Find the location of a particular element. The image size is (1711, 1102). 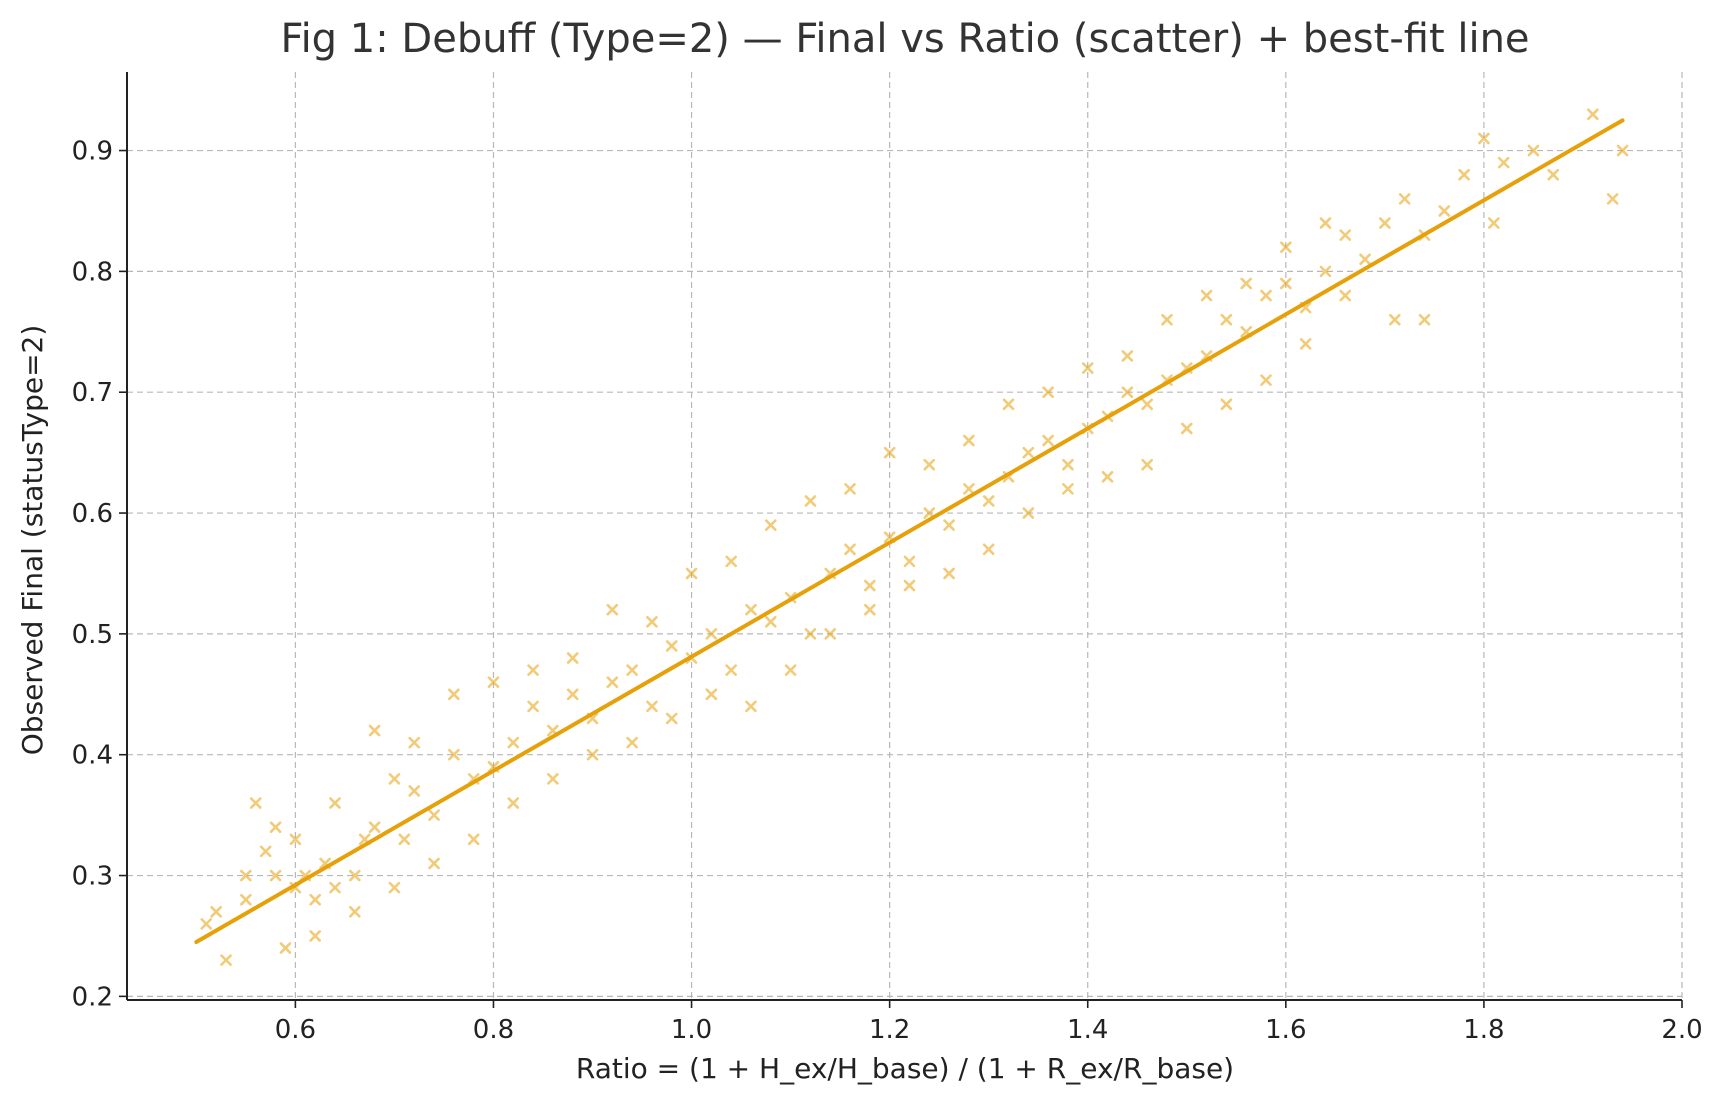

x-tick-label: 1.8 is located at coordinates (1483, 1030).